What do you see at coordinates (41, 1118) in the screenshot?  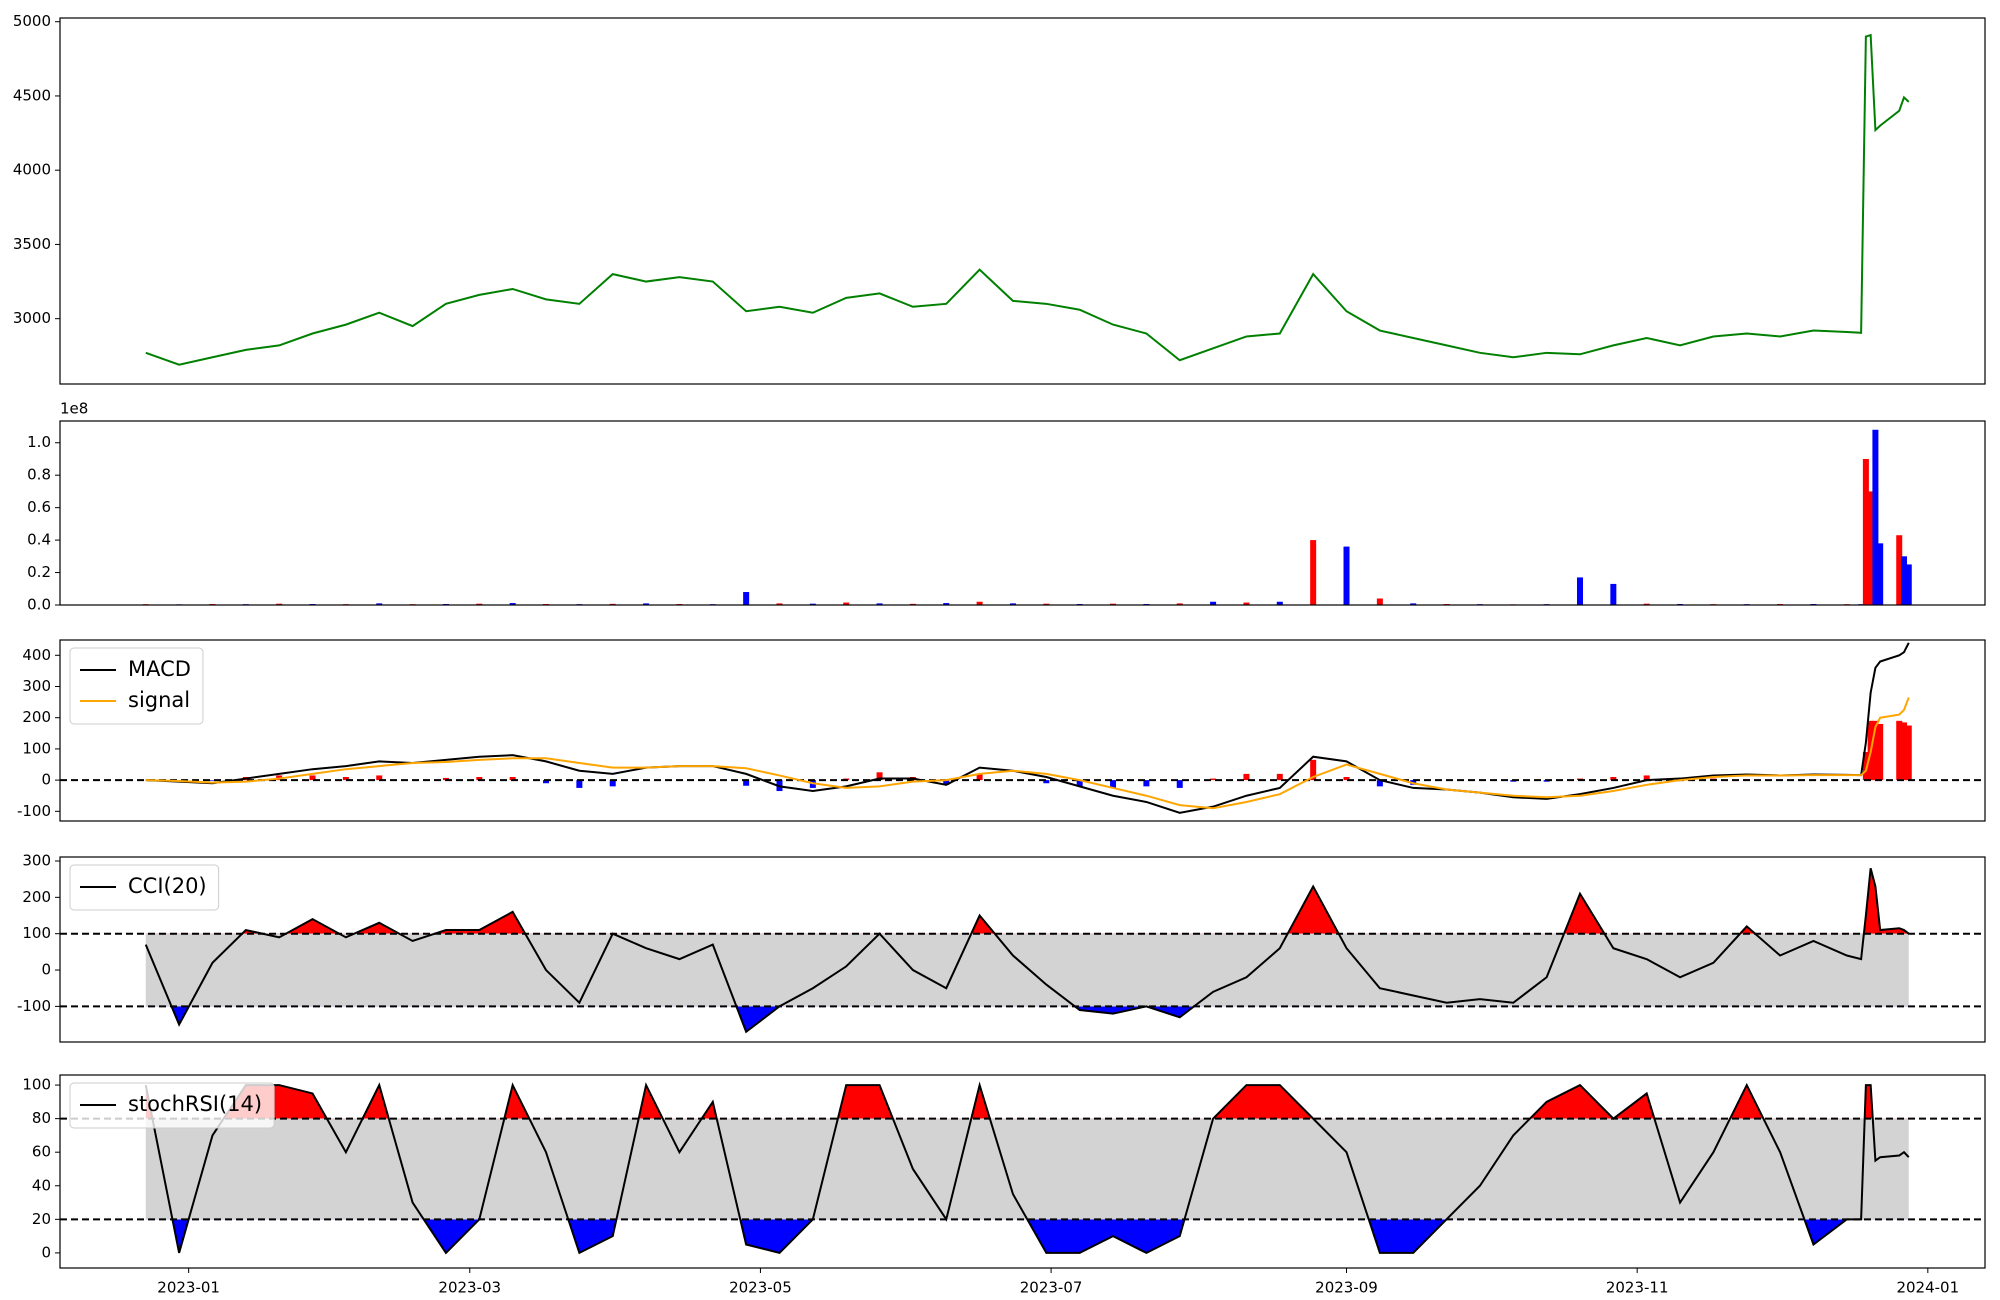 I see `y-tick-label: 80` at bounding box center [41, 1118].